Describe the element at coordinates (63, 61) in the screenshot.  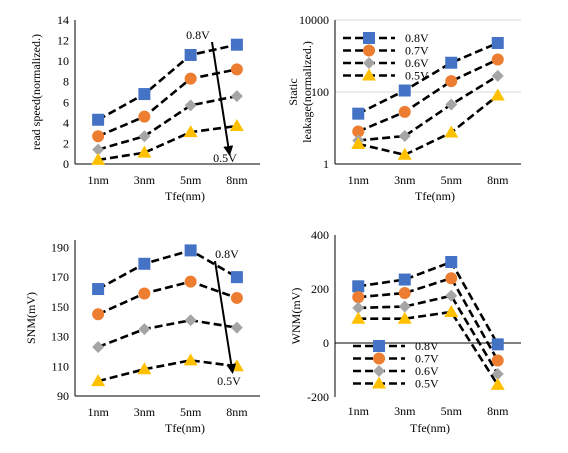
I see `y-tick-label: 10` at that location.